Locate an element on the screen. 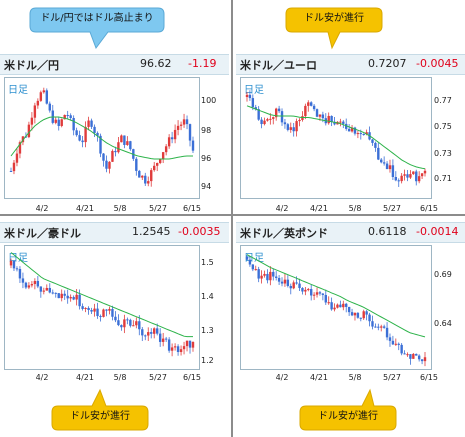 The height and width of the screenshot is (437, 465). pair-name: 米ドル／英ポンド is located at coordinates (284, 233).